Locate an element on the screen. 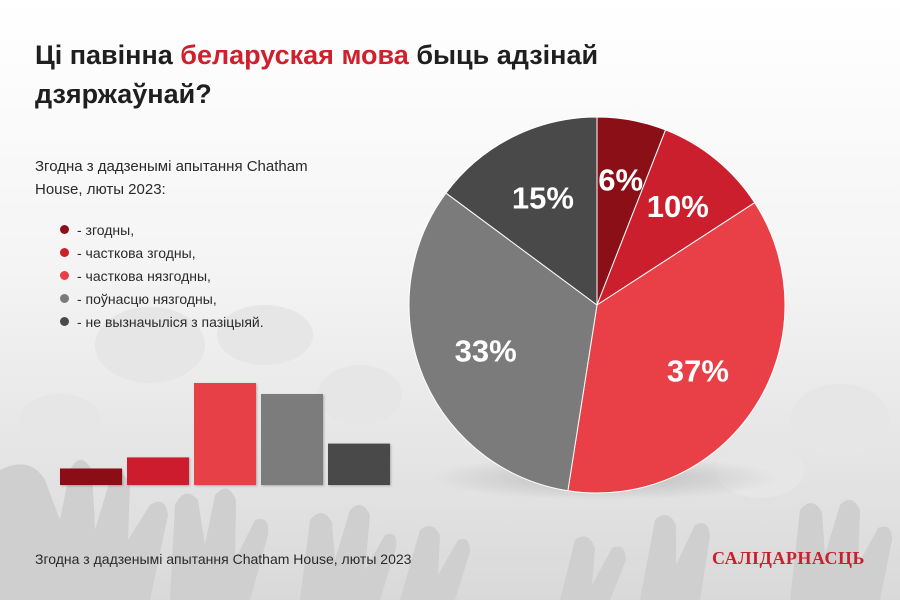 The height and width of the screenshot is (600, 900). legend-label: - часткова згодны, is located at coordinates (136, 252).